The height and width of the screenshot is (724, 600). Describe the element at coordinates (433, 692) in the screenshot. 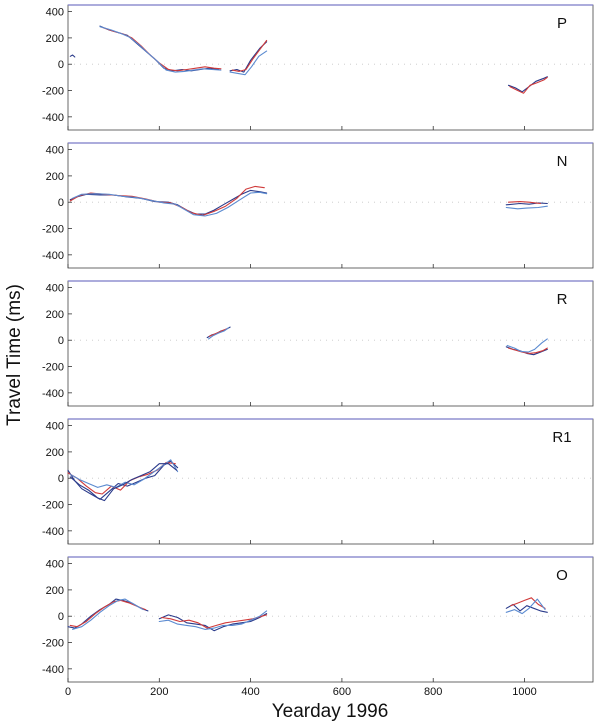

I see `x-tick-label: 800` at that location.